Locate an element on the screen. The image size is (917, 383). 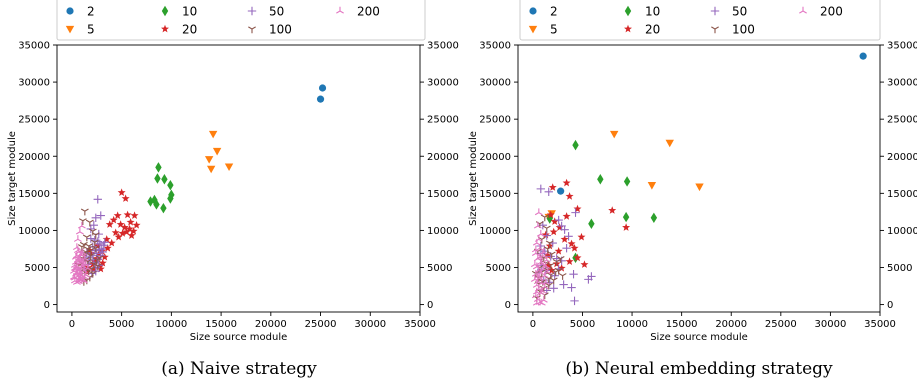
x-tick-label: 10000 is located at coordinates (171, 324).